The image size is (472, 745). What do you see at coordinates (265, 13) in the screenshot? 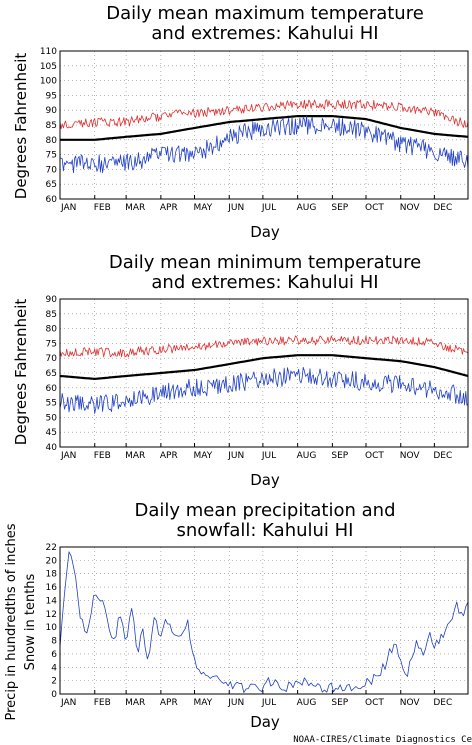
I see `chart1-title-line1: Daily mean maximum temperature` at bounding box center [265, 13].